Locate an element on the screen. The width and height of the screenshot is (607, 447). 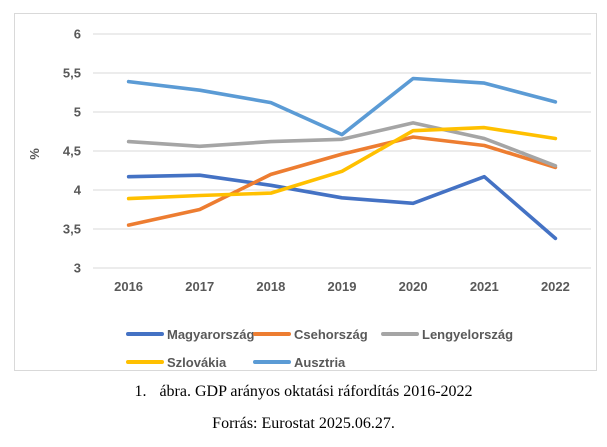
series-line-ausztria is located at coordinates (342, 106).